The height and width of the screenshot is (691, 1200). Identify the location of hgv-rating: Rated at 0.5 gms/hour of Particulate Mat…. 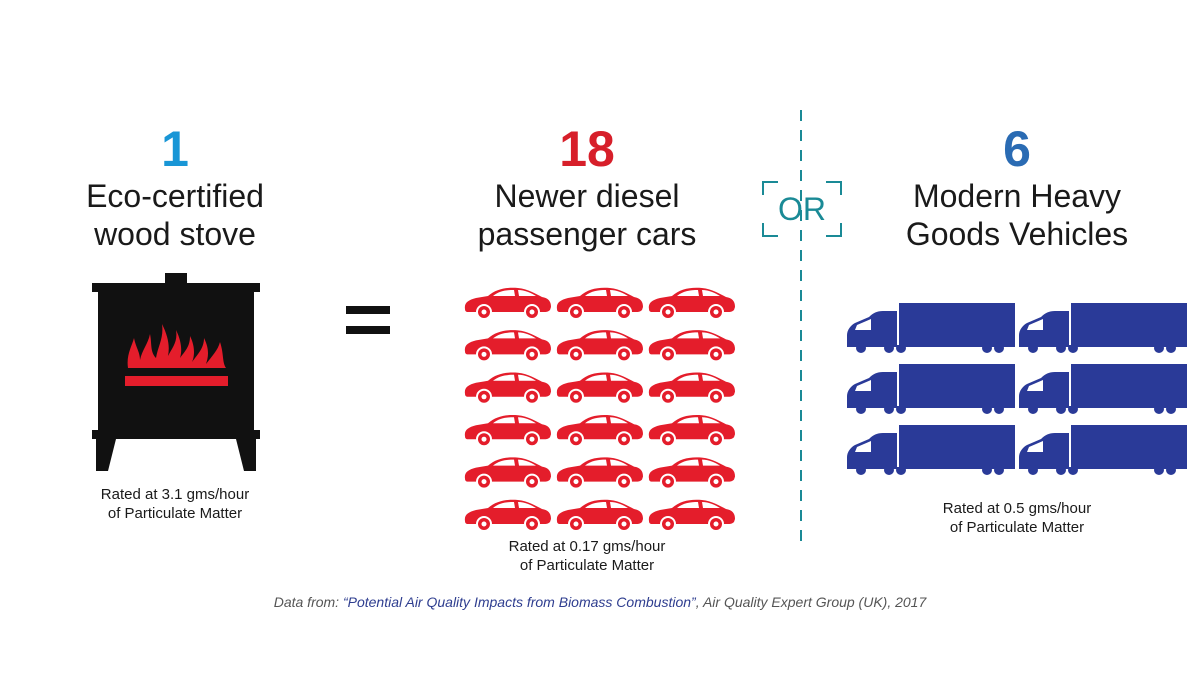
(1017, 518).